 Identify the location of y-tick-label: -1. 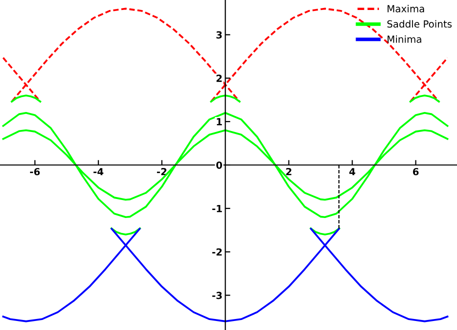
(217, 208).